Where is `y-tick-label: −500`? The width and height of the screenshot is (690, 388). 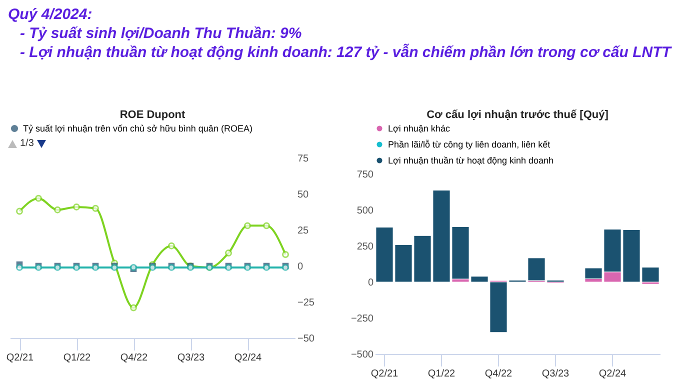 y-tick-label: −500 is located at coordinates (362, 355).